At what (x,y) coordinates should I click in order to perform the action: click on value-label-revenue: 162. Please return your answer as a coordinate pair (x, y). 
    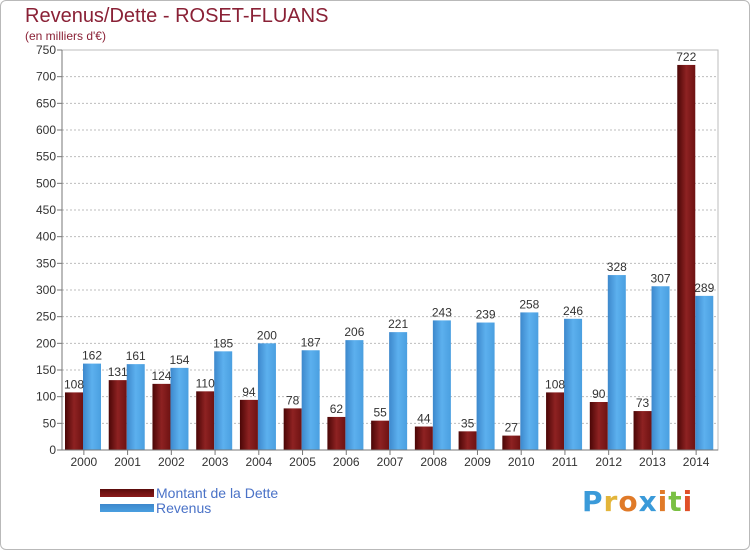
    Looking at the image, I should click on (92, 356).